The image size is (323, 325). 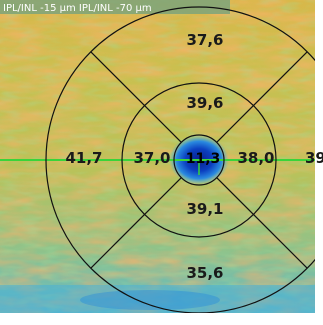 I want to click on value-superior-outer: 37,6, so click(x=204, y=40).